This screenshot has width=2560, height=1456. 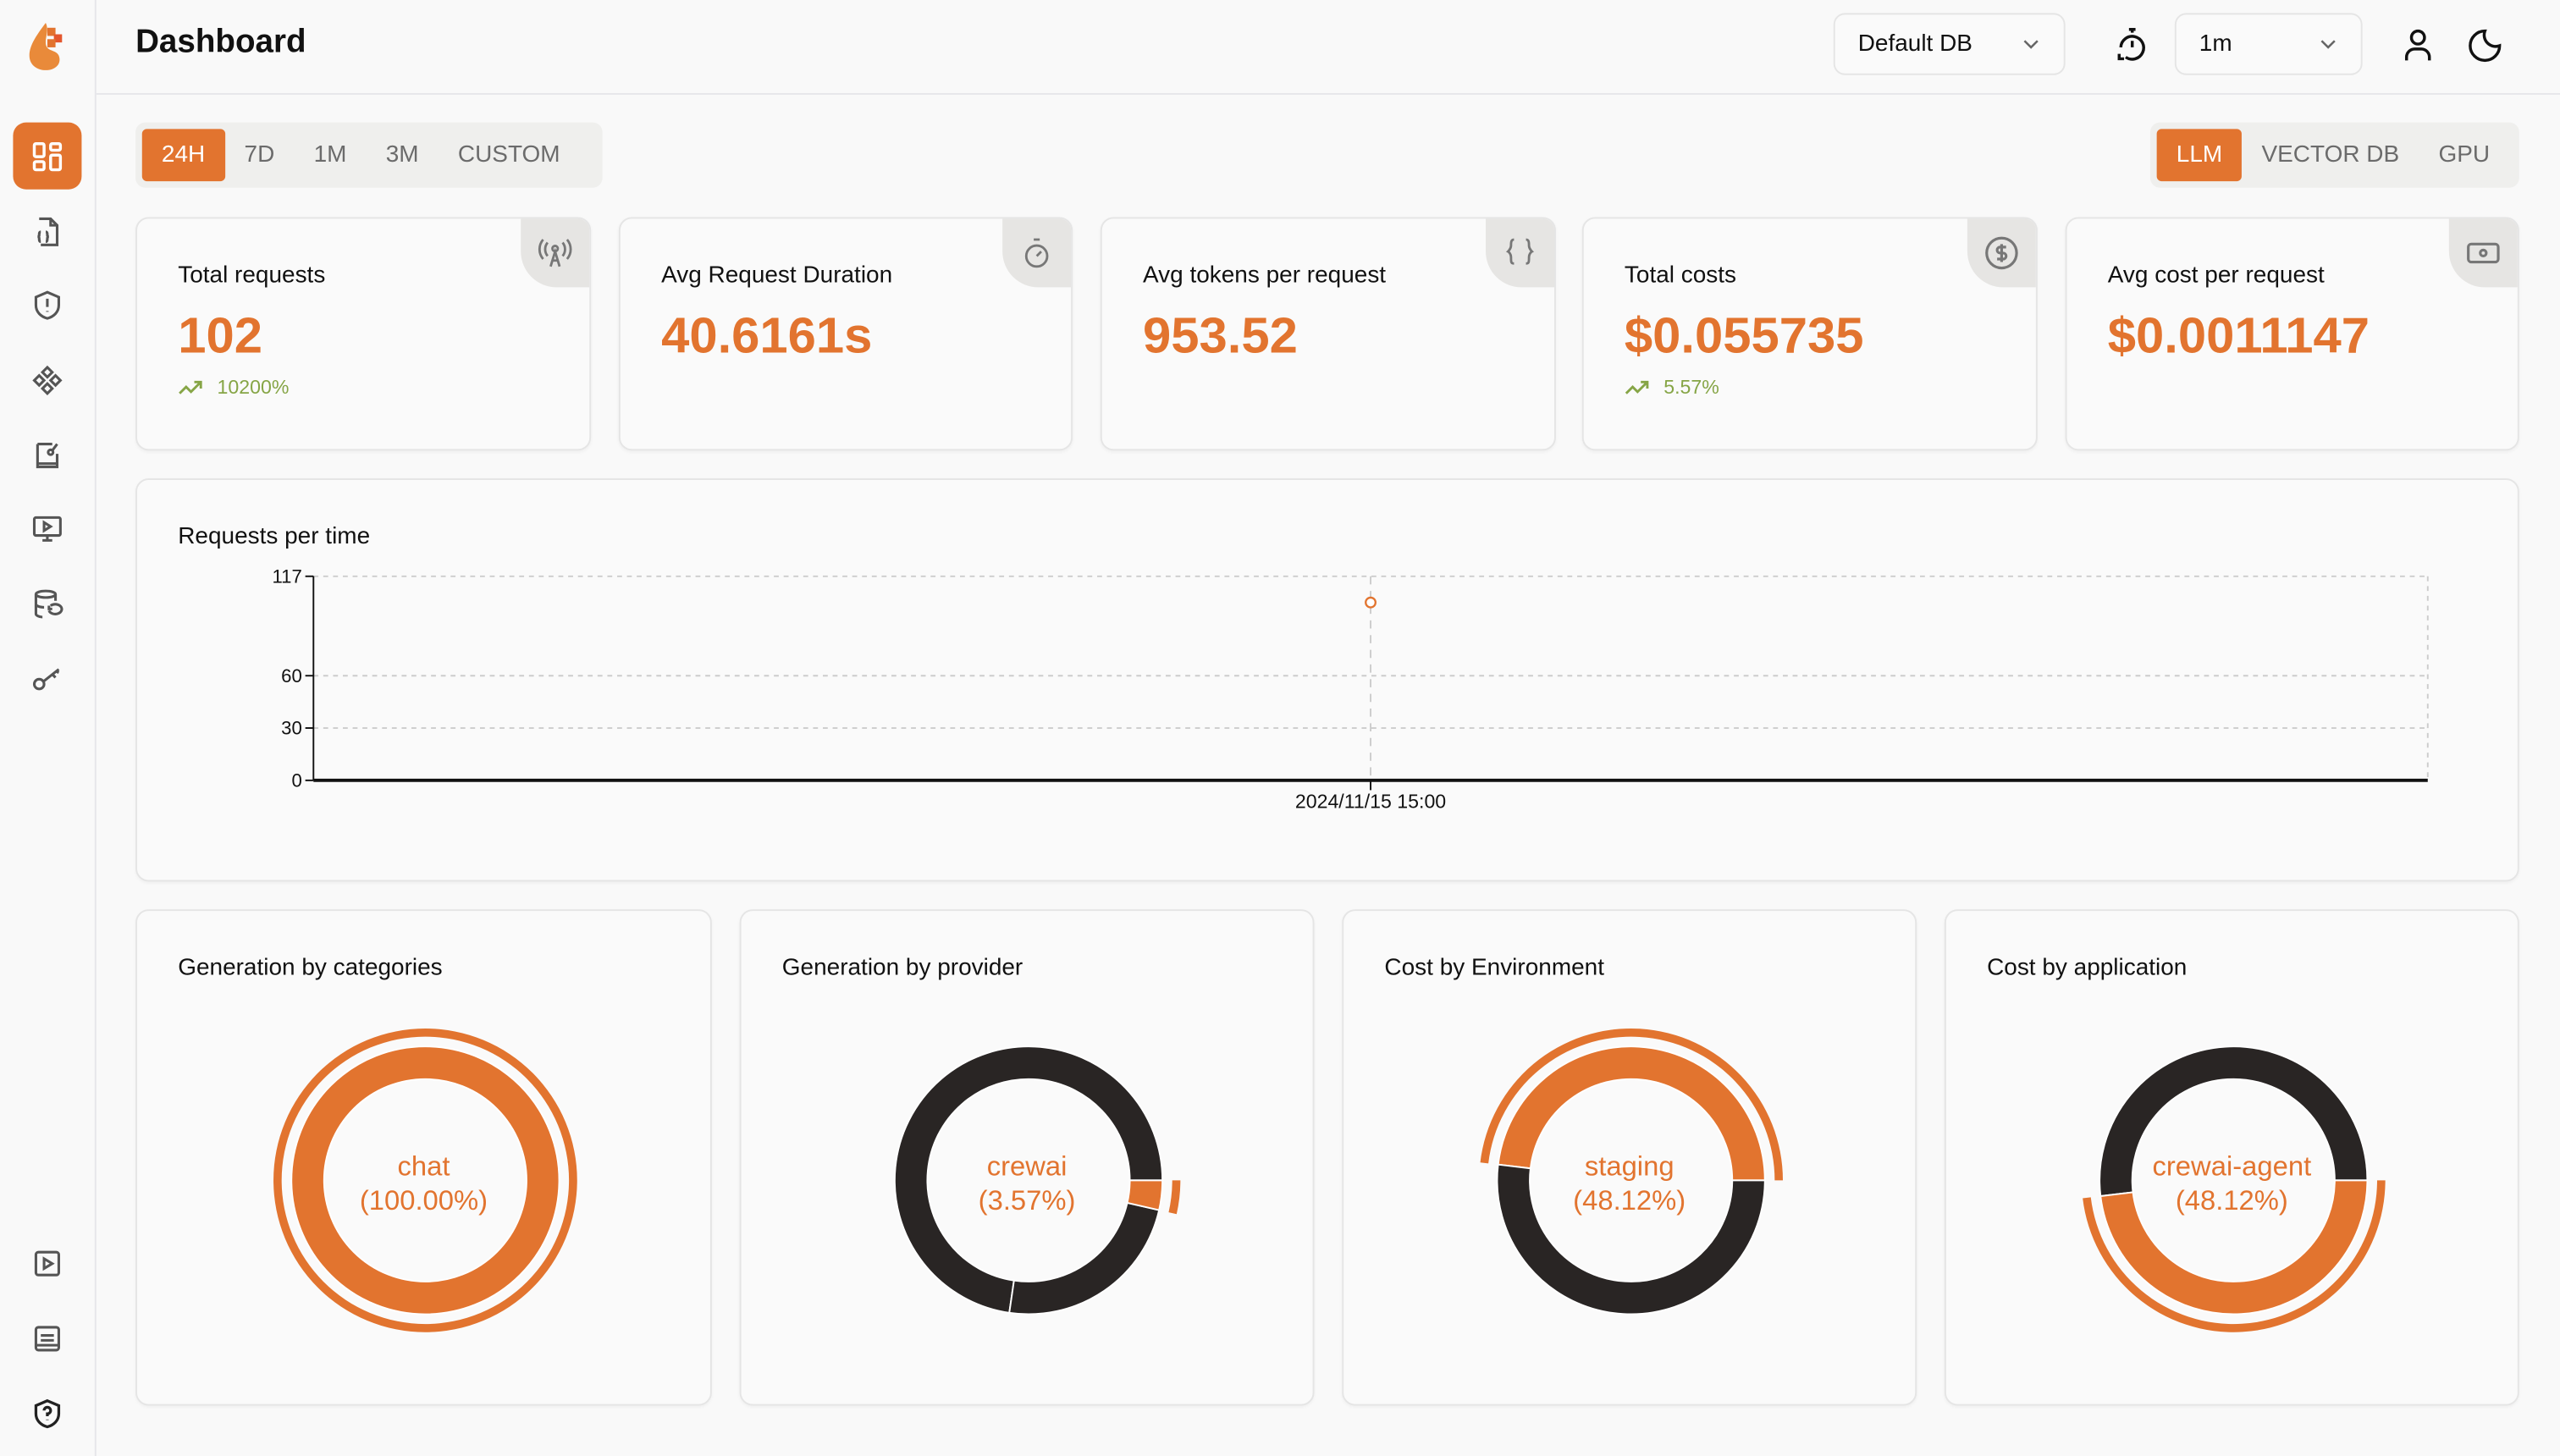 What do you see at coordinates (902, 968) in the screenshot?
I see `chart-title: Generation by provider` at bounding box center [902, 968].